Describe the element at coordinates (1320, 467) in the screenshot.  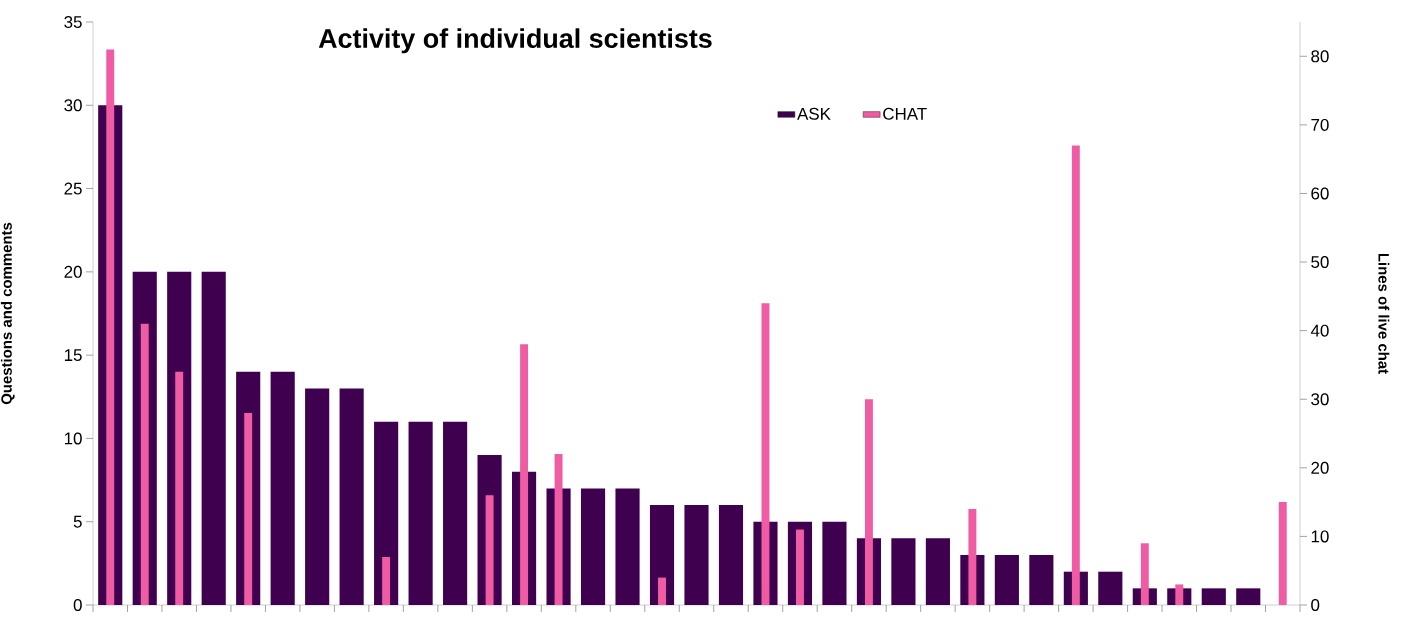
I see `y2-tick-label: 20` at that location.